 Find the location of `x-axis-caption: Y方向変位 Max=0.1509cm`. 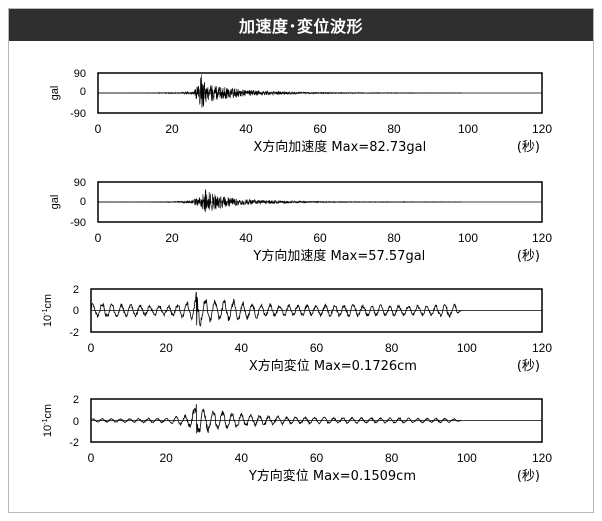

x-axis-caption: Y方向変位 Max=0.1509cm is located at coordinates (332, 476).